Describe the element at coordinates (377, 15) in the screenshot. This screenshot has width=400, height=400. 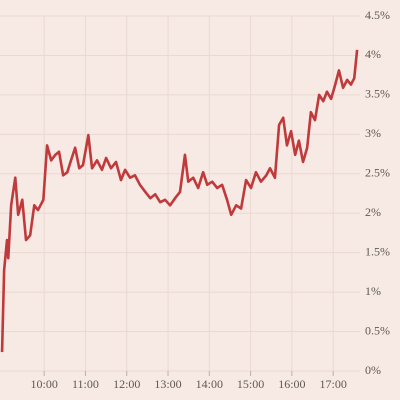
I see `y-tick-label: 4.5%` at that location.